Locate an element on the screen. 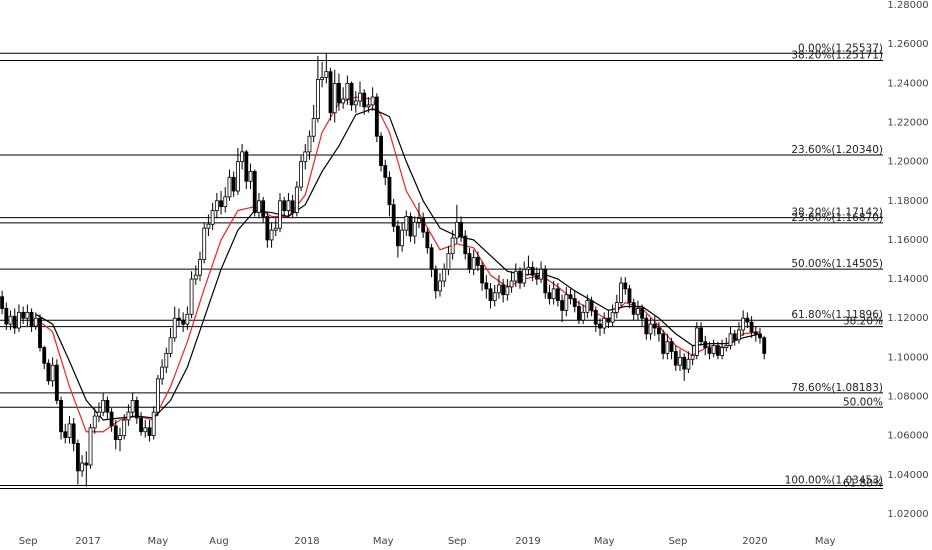 The image size is (932, 550). y-tick-label: 1.14000 is located at coordinates (907, 279).